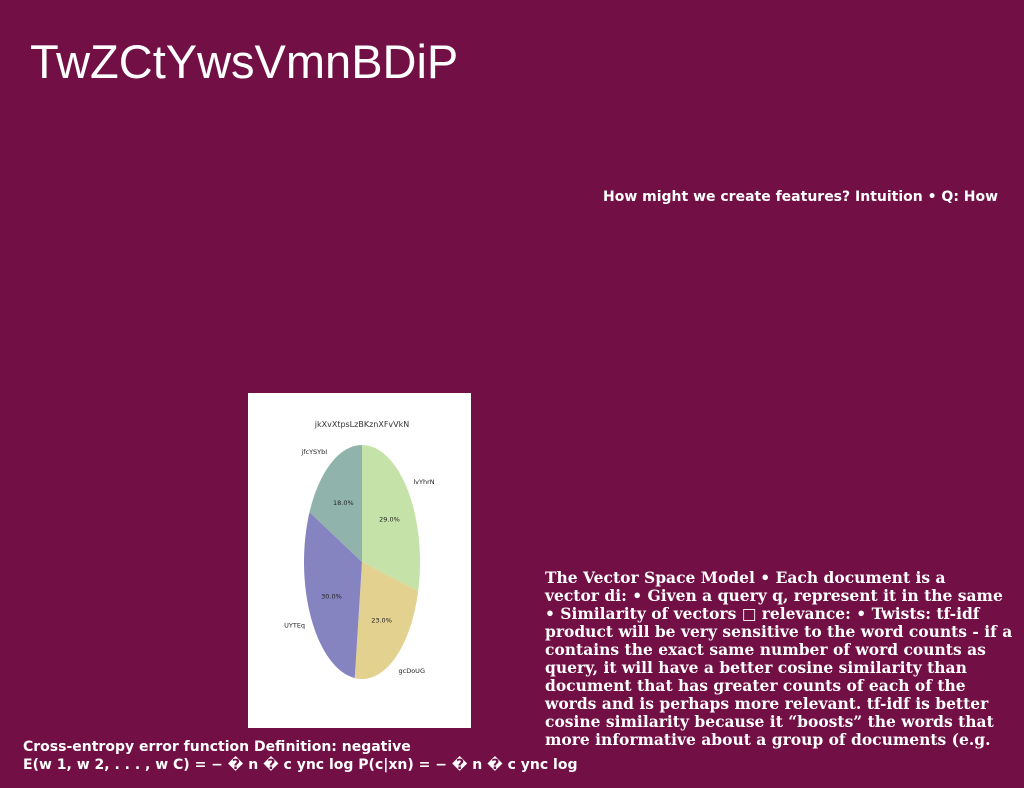 The image size is (1024, 788). Describe the element at coordinates (412, 671) in the screenshot. I see `pie-category-label: gcDoUG` at that location.